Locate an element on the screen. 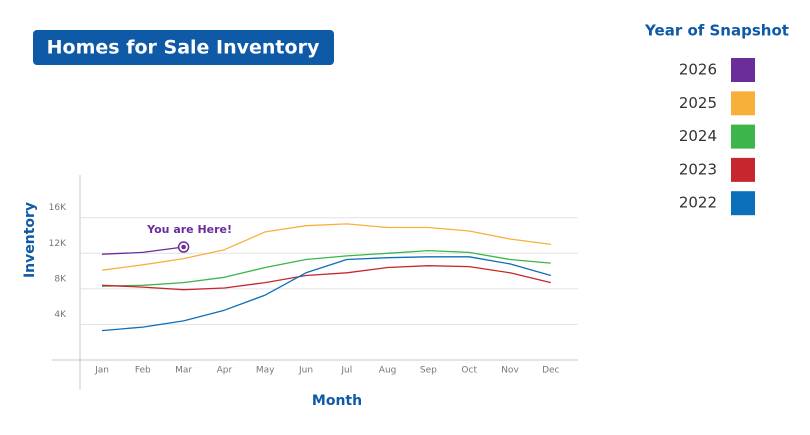 This screenshot has height=435, width=810. x-tick-label: May is located at coordinates (265, 371).